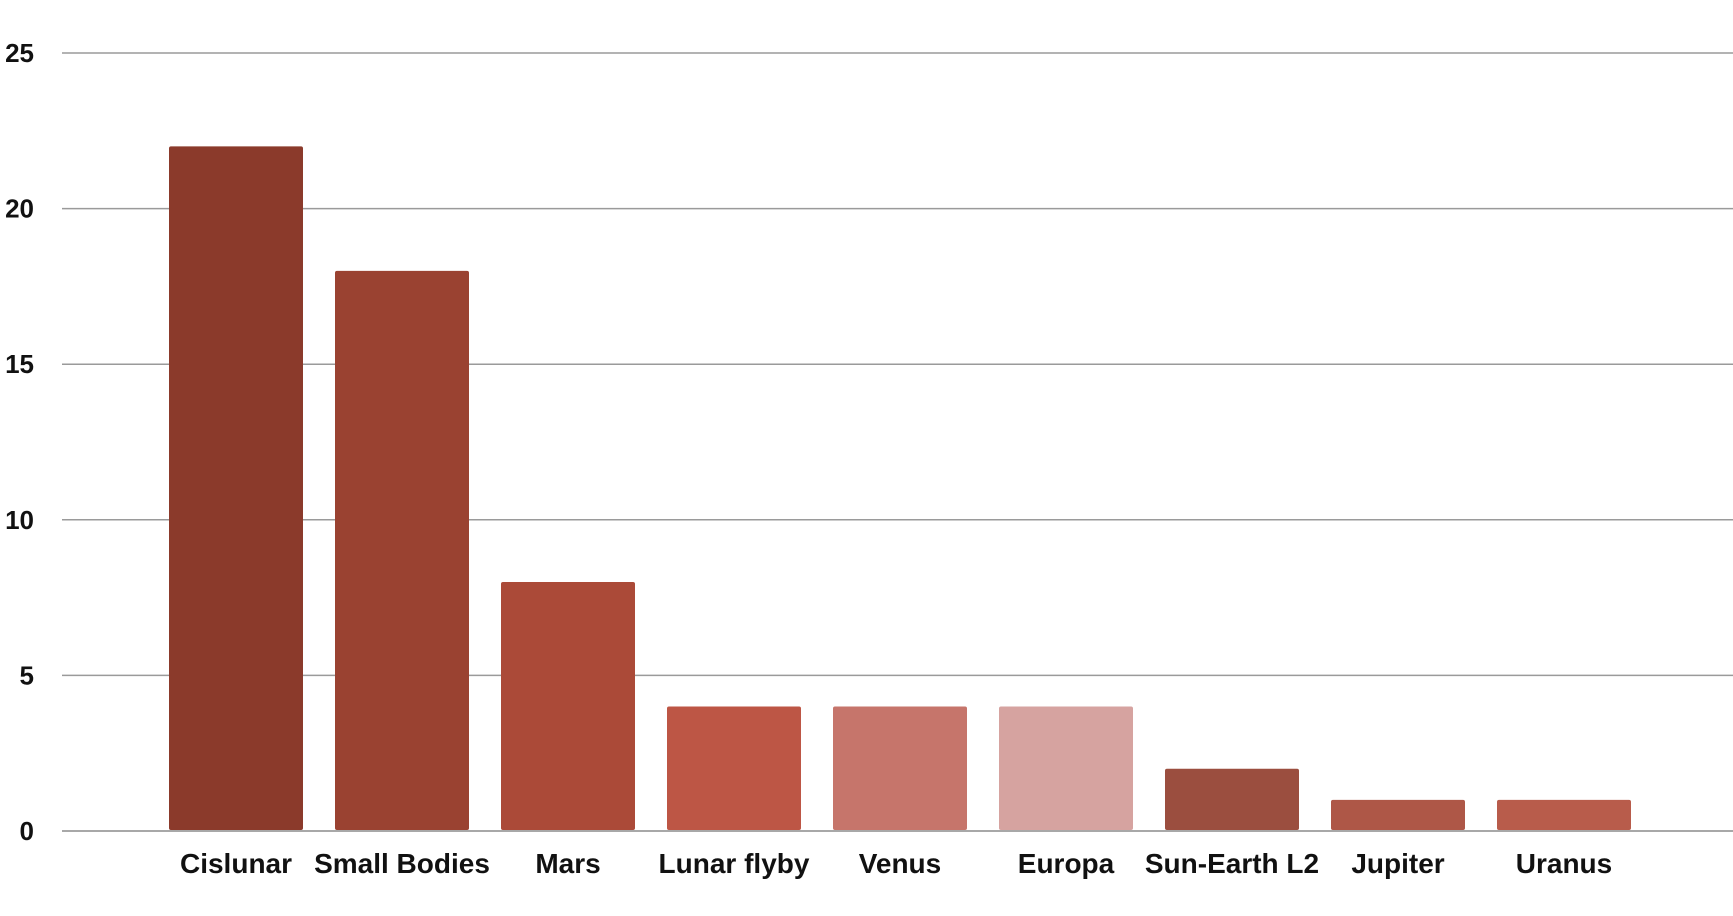 The image size is (1733, 916). Describe the element at coordinates (27, 675) in the screenshot. I see `y-tick-label: 5` at that location.